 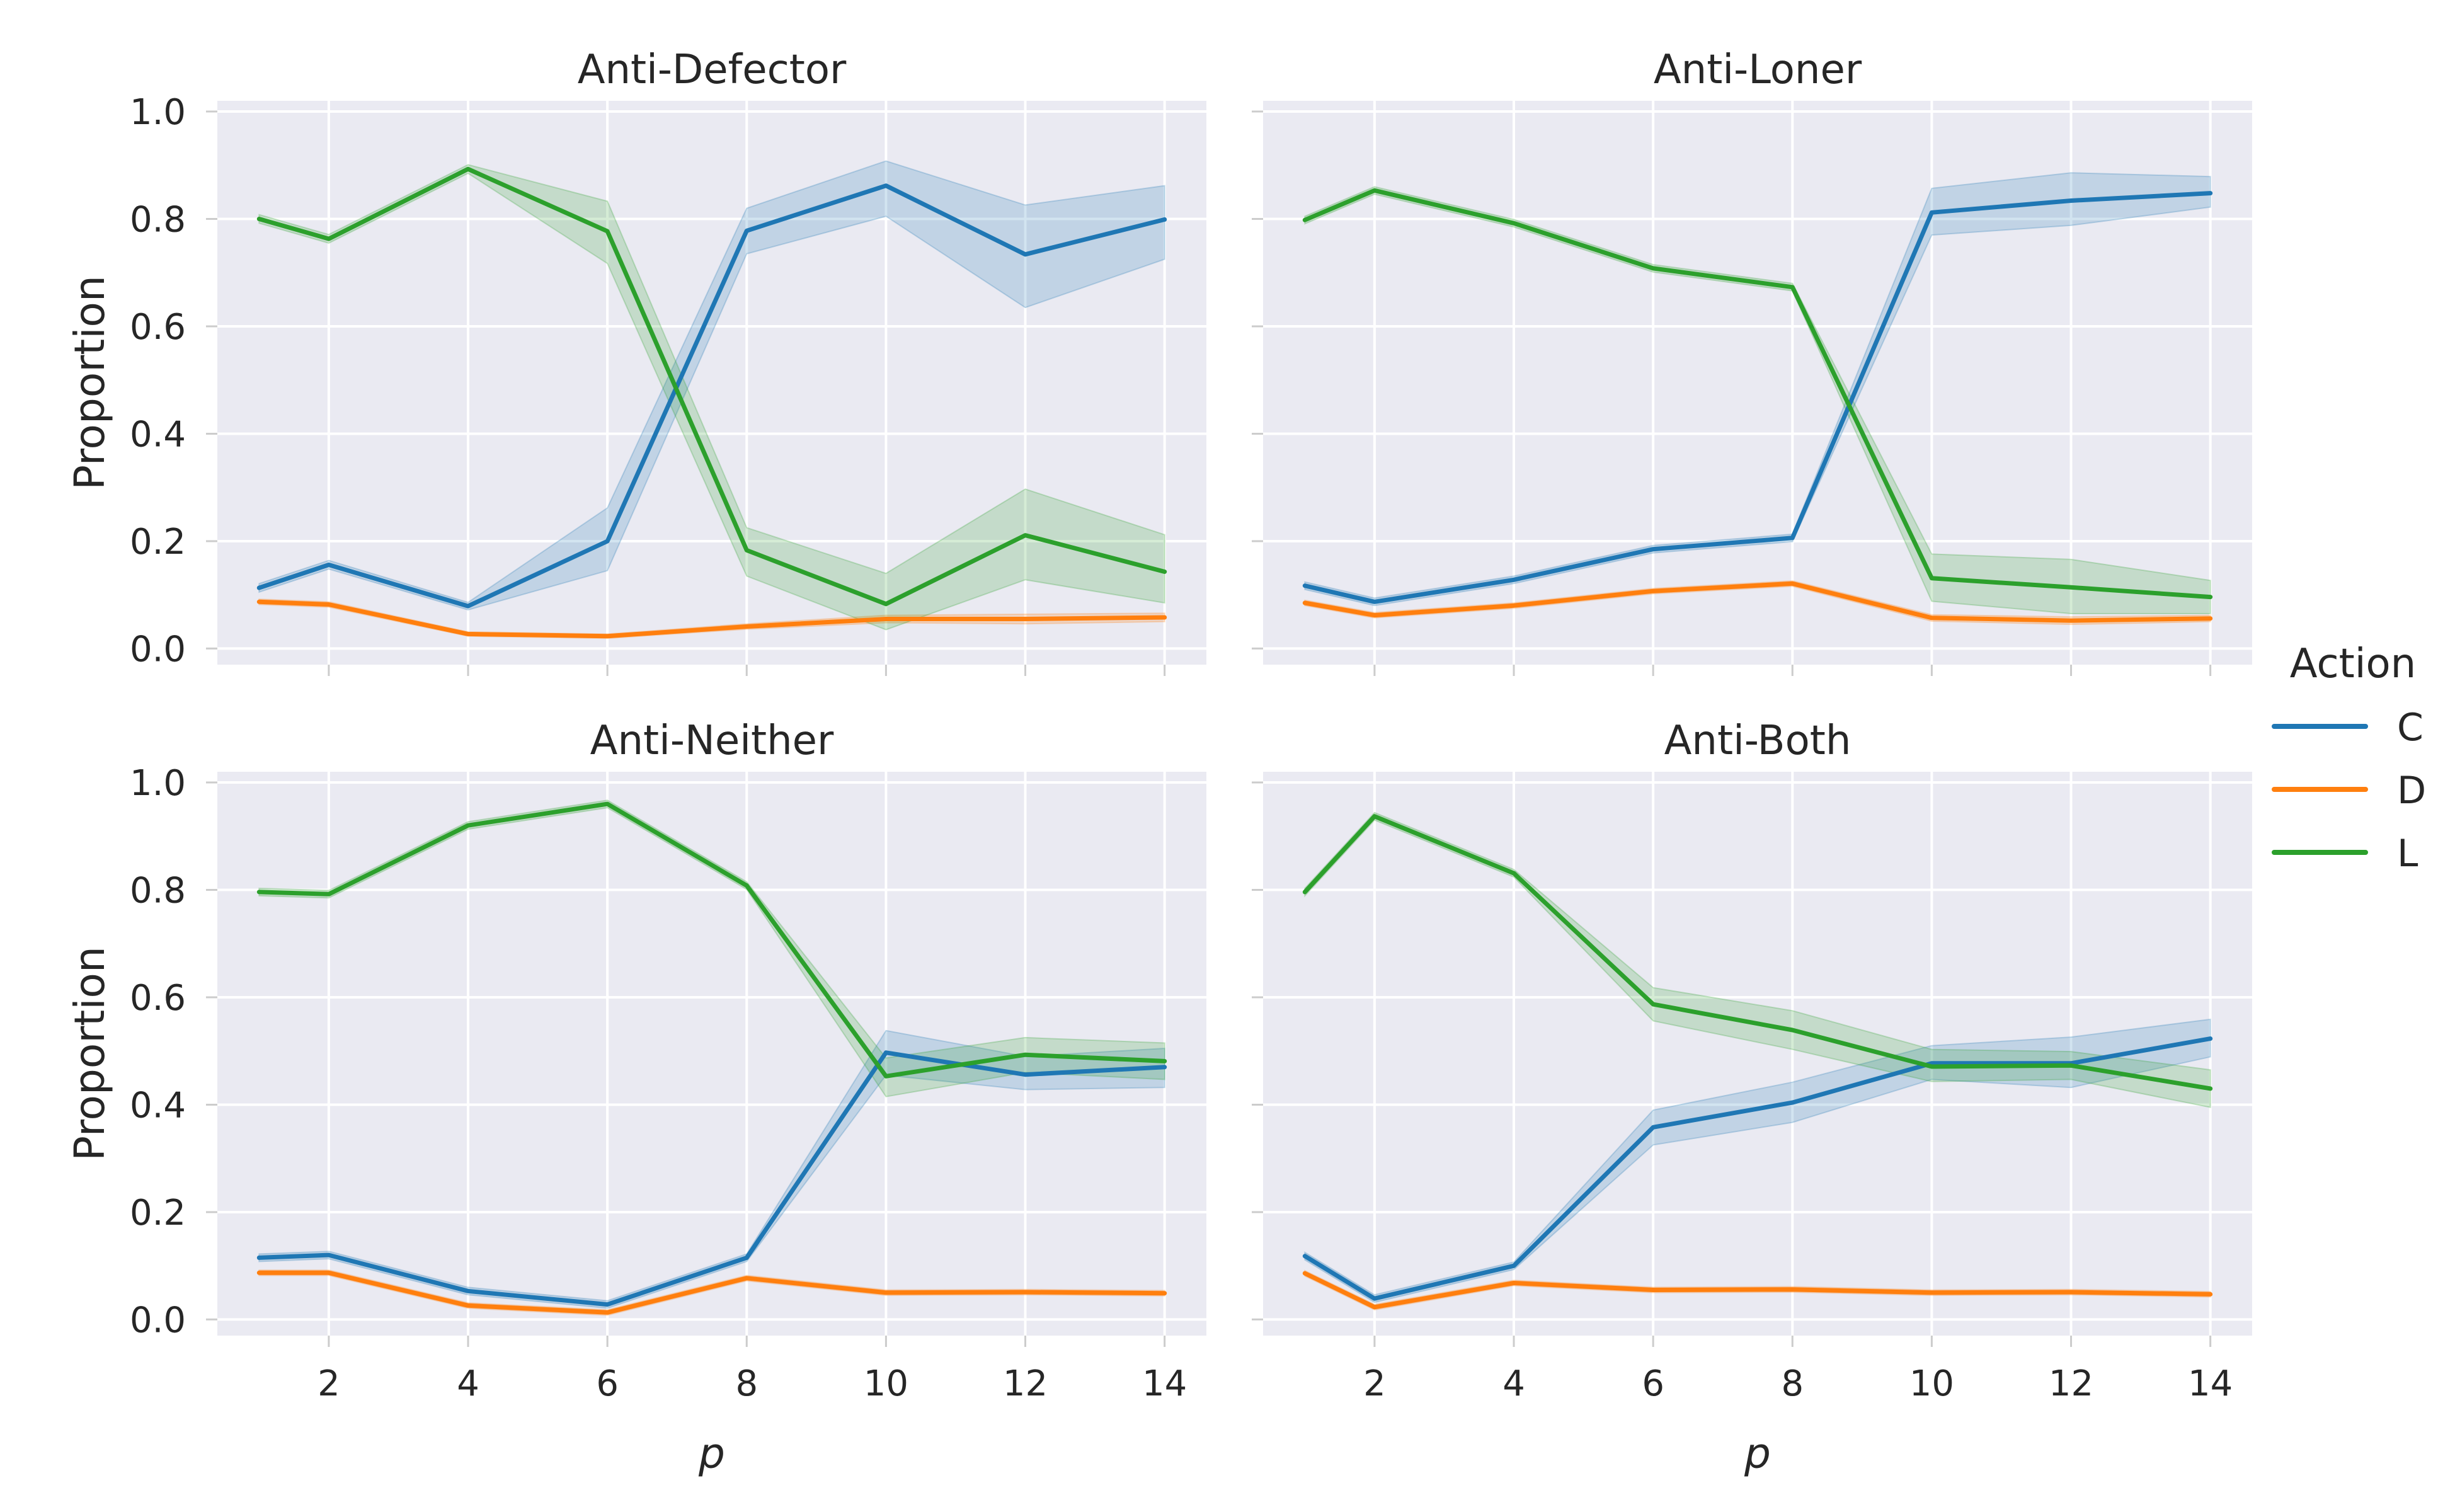 What do you see at coordinates (2348, 728) in the screenshot?
I see `legend-entry-c: C` at bounding box center [2348, 728].